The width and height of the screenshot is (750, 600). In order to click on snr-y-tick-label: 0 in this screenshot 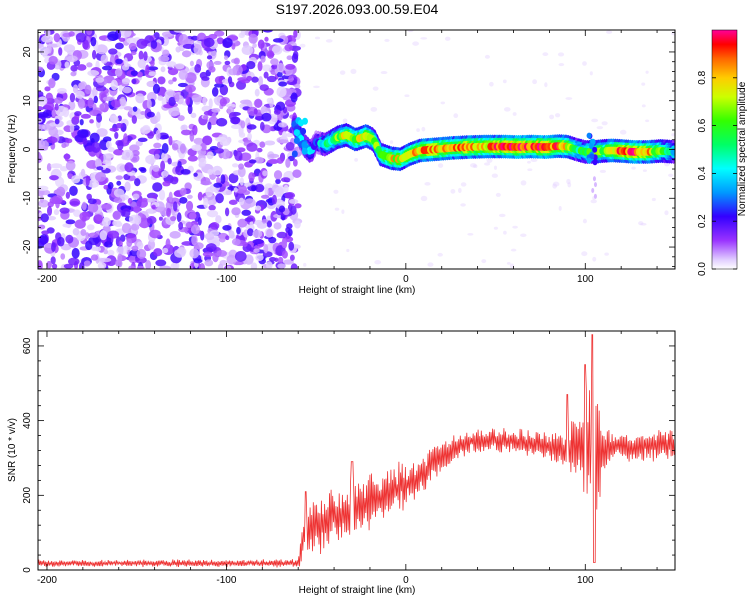, I will do `click(27, 570)`.